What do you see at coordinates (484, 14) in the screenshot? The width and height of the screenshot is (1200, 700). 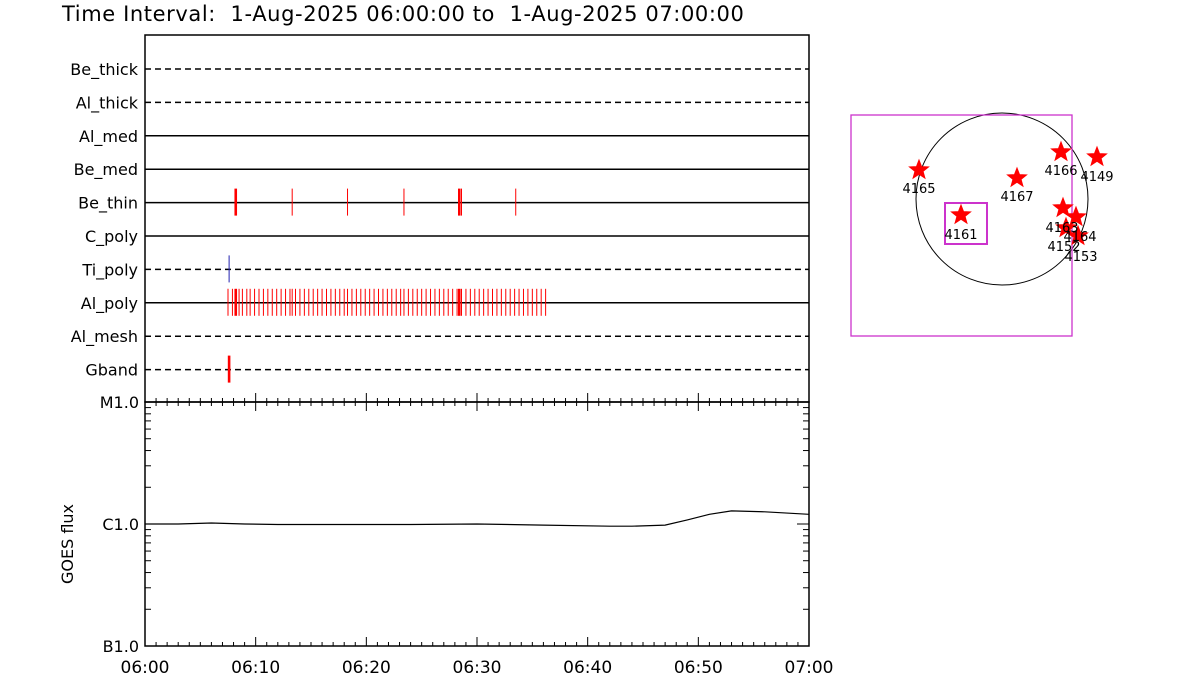 I see `title-sep: to` at bounding box center [484, 14].